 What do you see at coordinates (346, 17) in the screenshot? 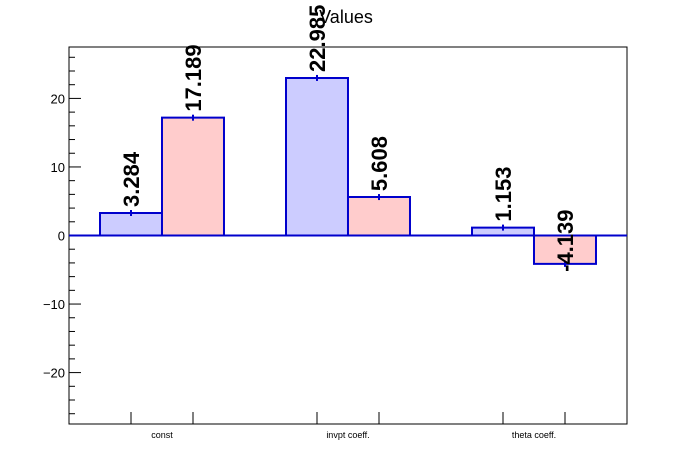
I see `chart-title: Values` at bounding box center [346, 17].